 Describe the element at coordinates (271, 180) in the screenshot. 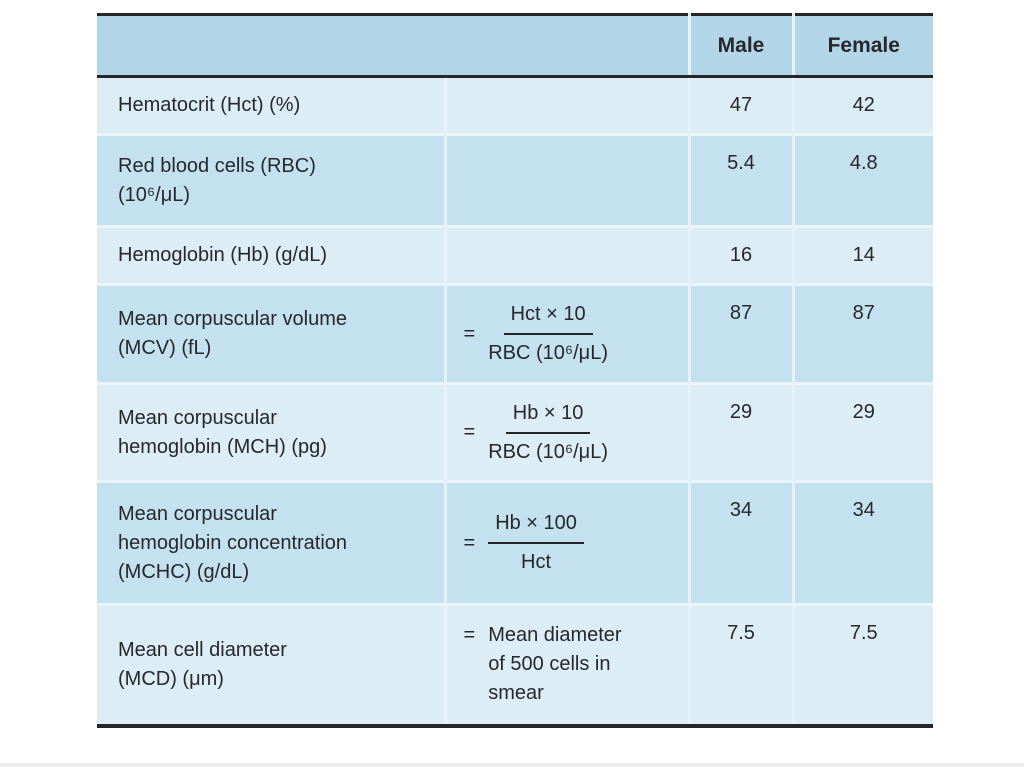

I see `row-label-rbc: Red blood cells (RBC) (10⁶/μL)` at that location.